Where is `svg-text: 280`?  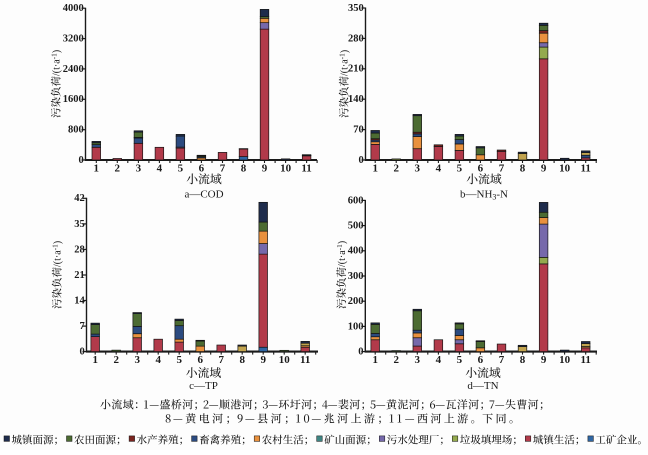 svg-text: 280 is located at coordinates (356, 38).